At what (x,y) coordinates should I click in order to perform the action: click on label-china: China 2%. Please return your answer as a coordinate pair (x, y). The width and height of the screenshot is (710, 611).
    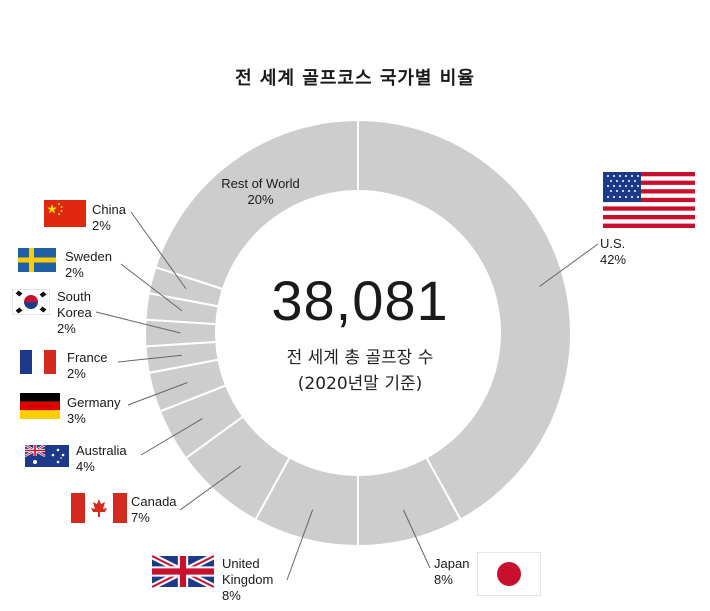
    Looking at the image, I should click on (109, 218).